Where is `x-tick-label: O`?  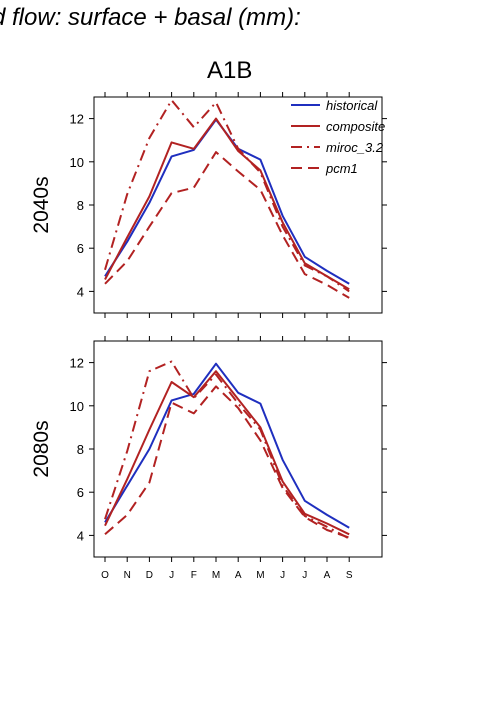
x-tick-label: O is located at coordinates (105, 575).